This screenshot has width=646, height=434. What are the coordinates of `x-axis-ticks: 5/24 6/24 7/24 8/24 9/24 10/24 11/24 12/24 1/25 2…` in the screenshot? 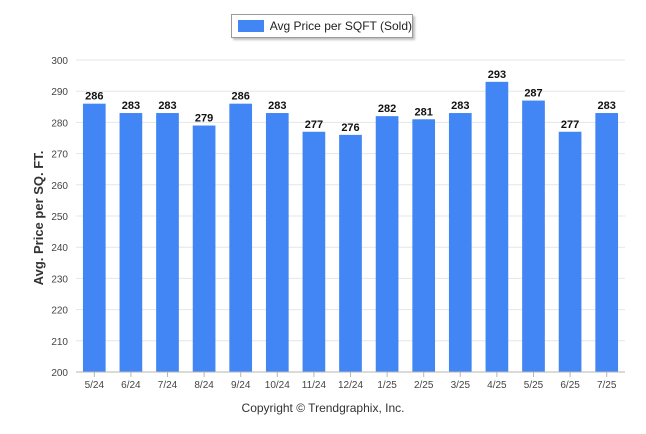 It's located at (351, 381).